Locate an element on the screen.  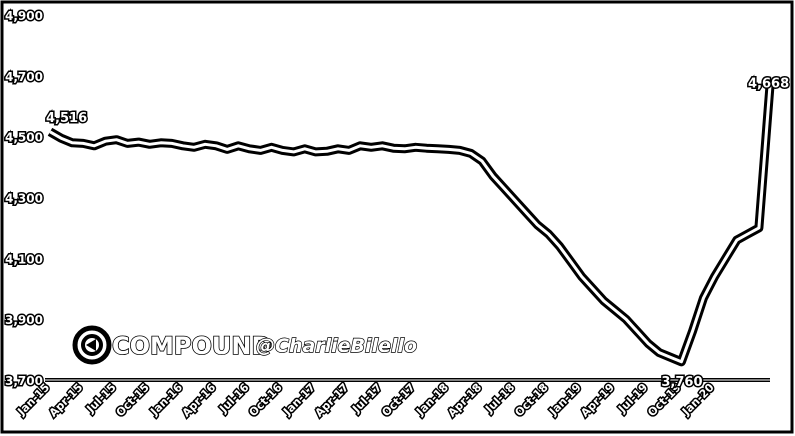
x-tick-label: Apr-18 is located at coordinates (464, 400).